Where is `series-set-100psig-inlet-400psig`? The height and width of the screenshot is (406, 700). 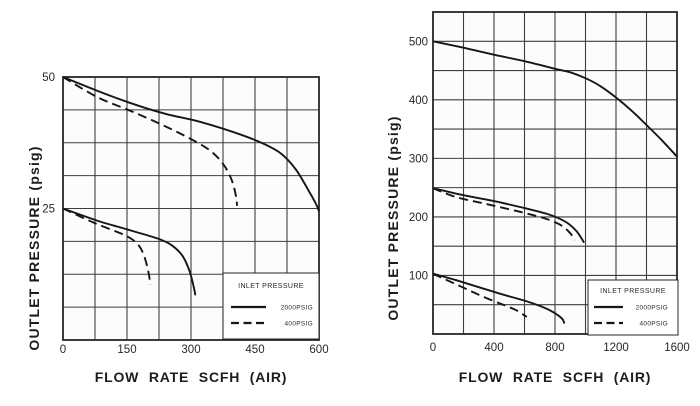
series-set-100psig-inlet-400psig is located at coordinates (480, 295).